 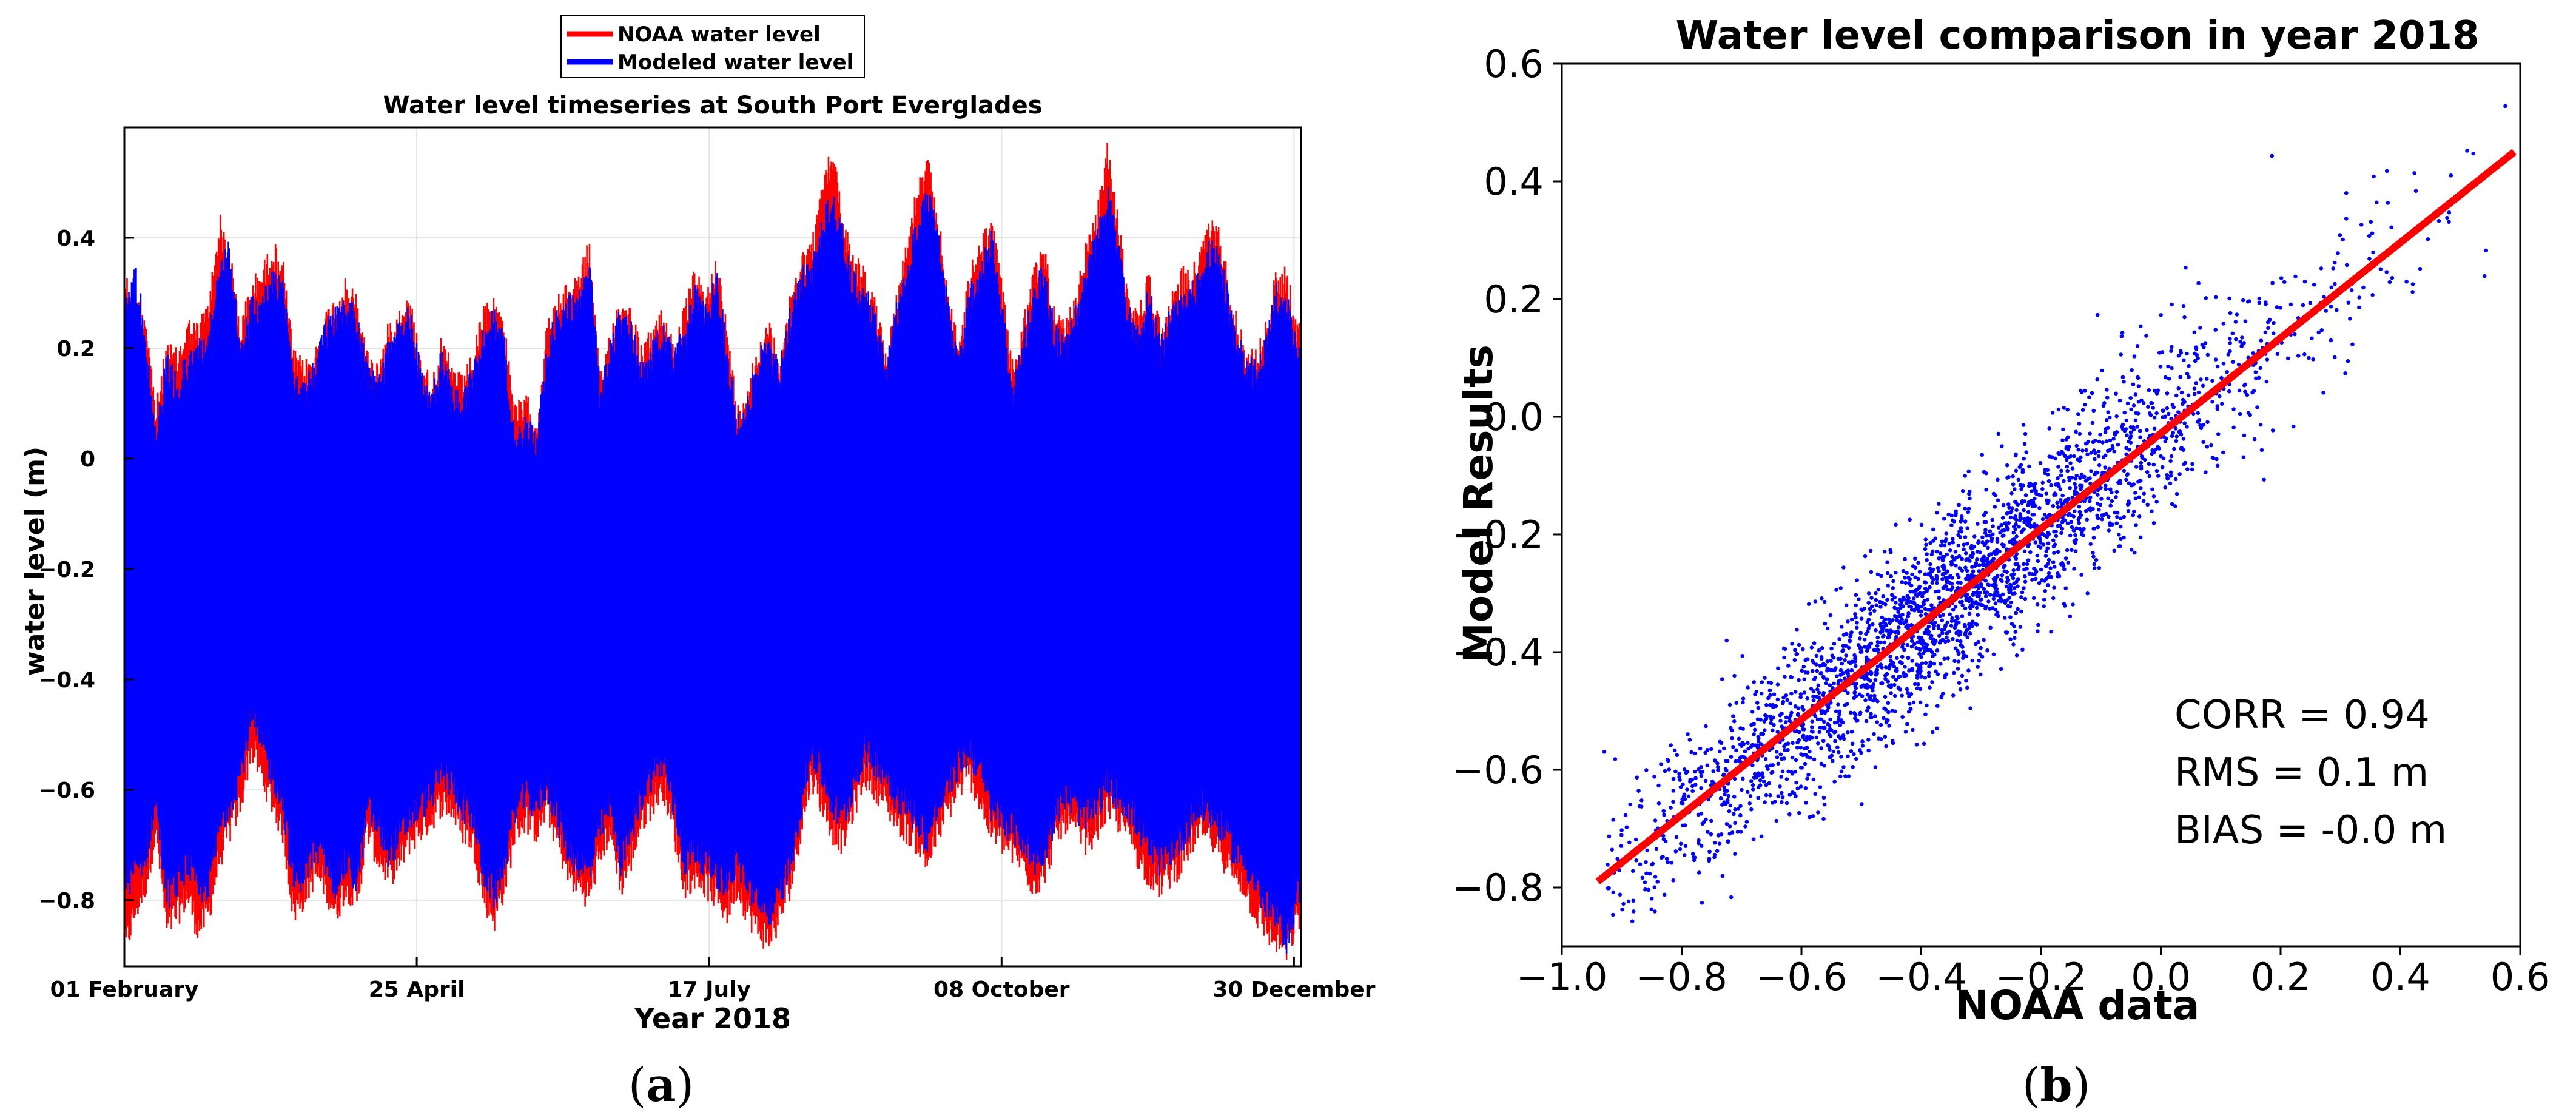 I want to click on timeseries-x-tick-label: 17 July, so click(x=708, y=989).